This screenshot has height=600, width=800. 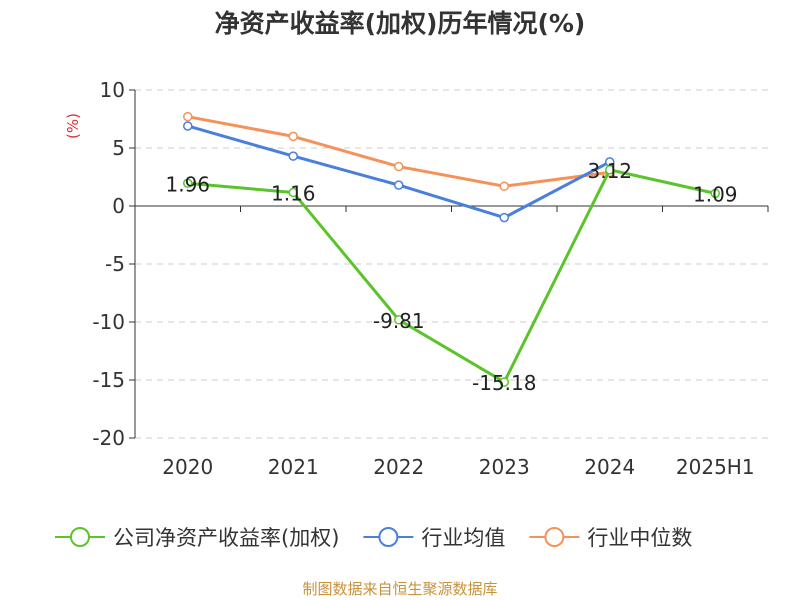 I want to click on chart-title: 净资产收益率(加权)历年情况(%), so click(x=400, y=23).